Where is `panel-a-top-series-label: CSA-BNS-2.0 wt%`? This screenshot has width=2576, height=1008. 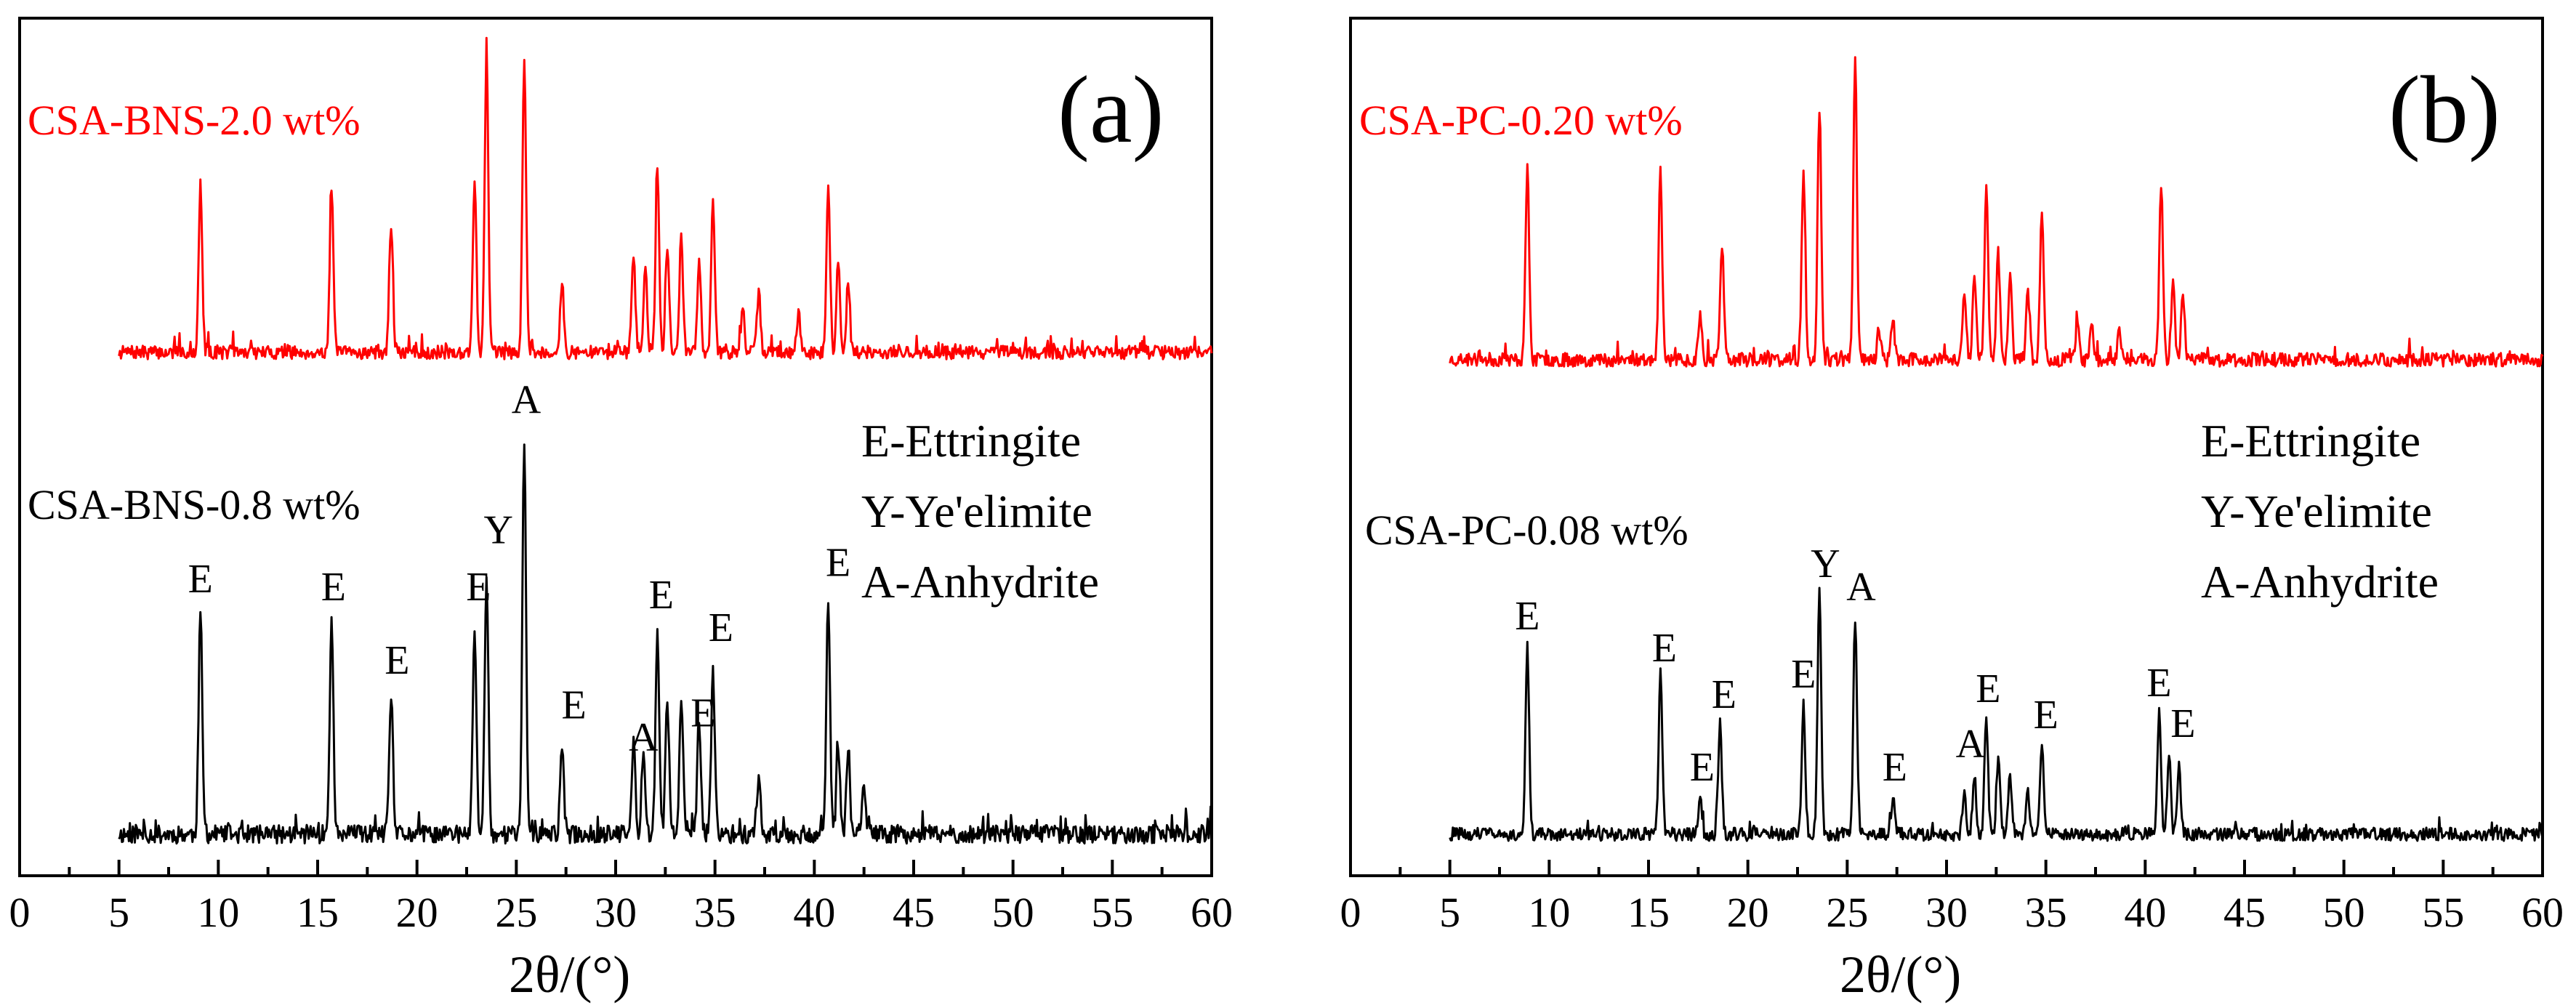 panel-a-top-series-label: CSA-BNS-2.0 wt% is located at coordinates (194, 120).